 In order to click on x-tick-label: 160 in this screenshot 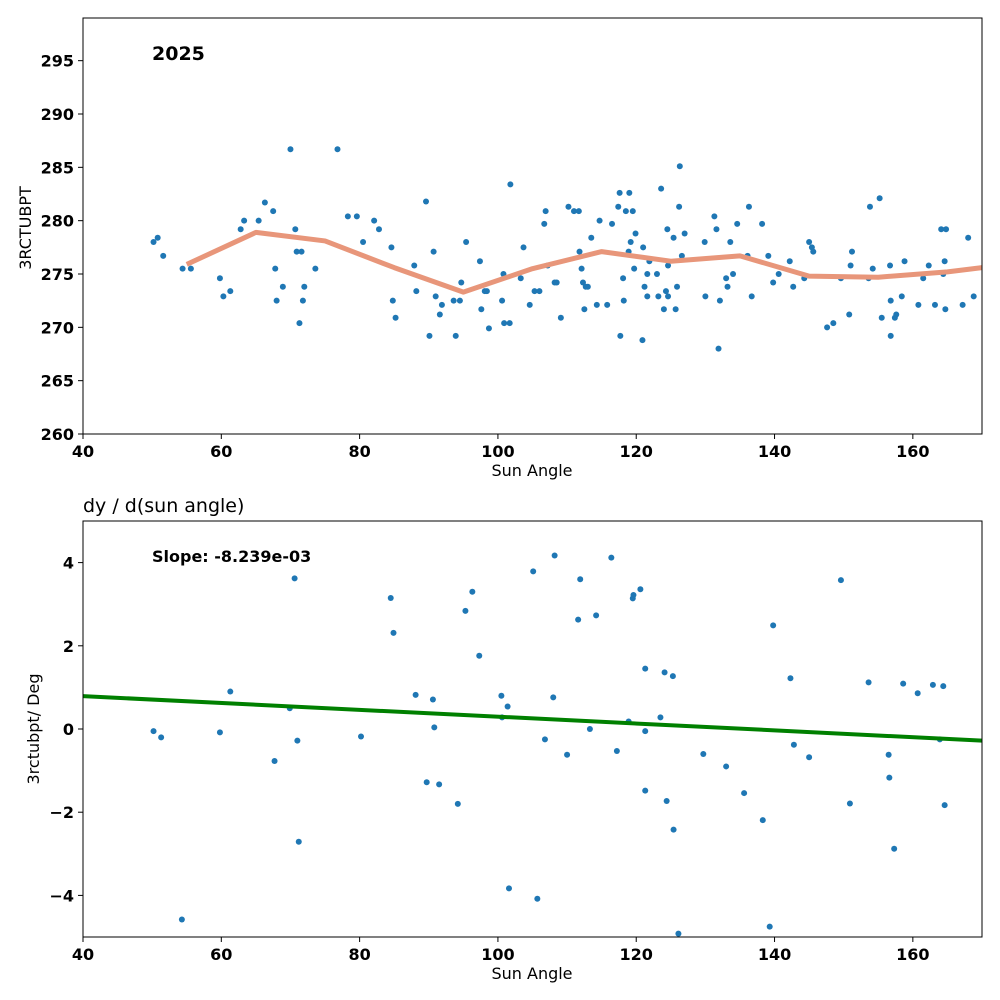, I will do `click(912, 451)`.